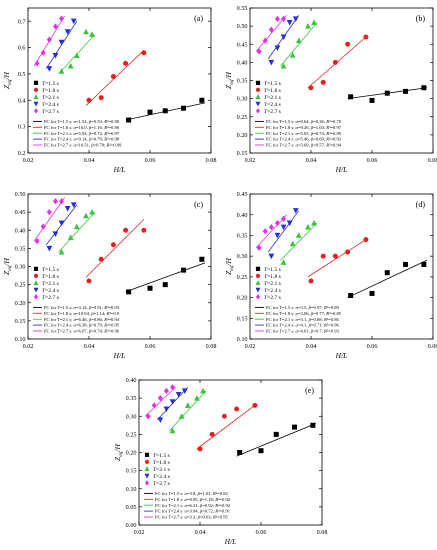  I want to click on panel-label: (e), so click(309, 390).